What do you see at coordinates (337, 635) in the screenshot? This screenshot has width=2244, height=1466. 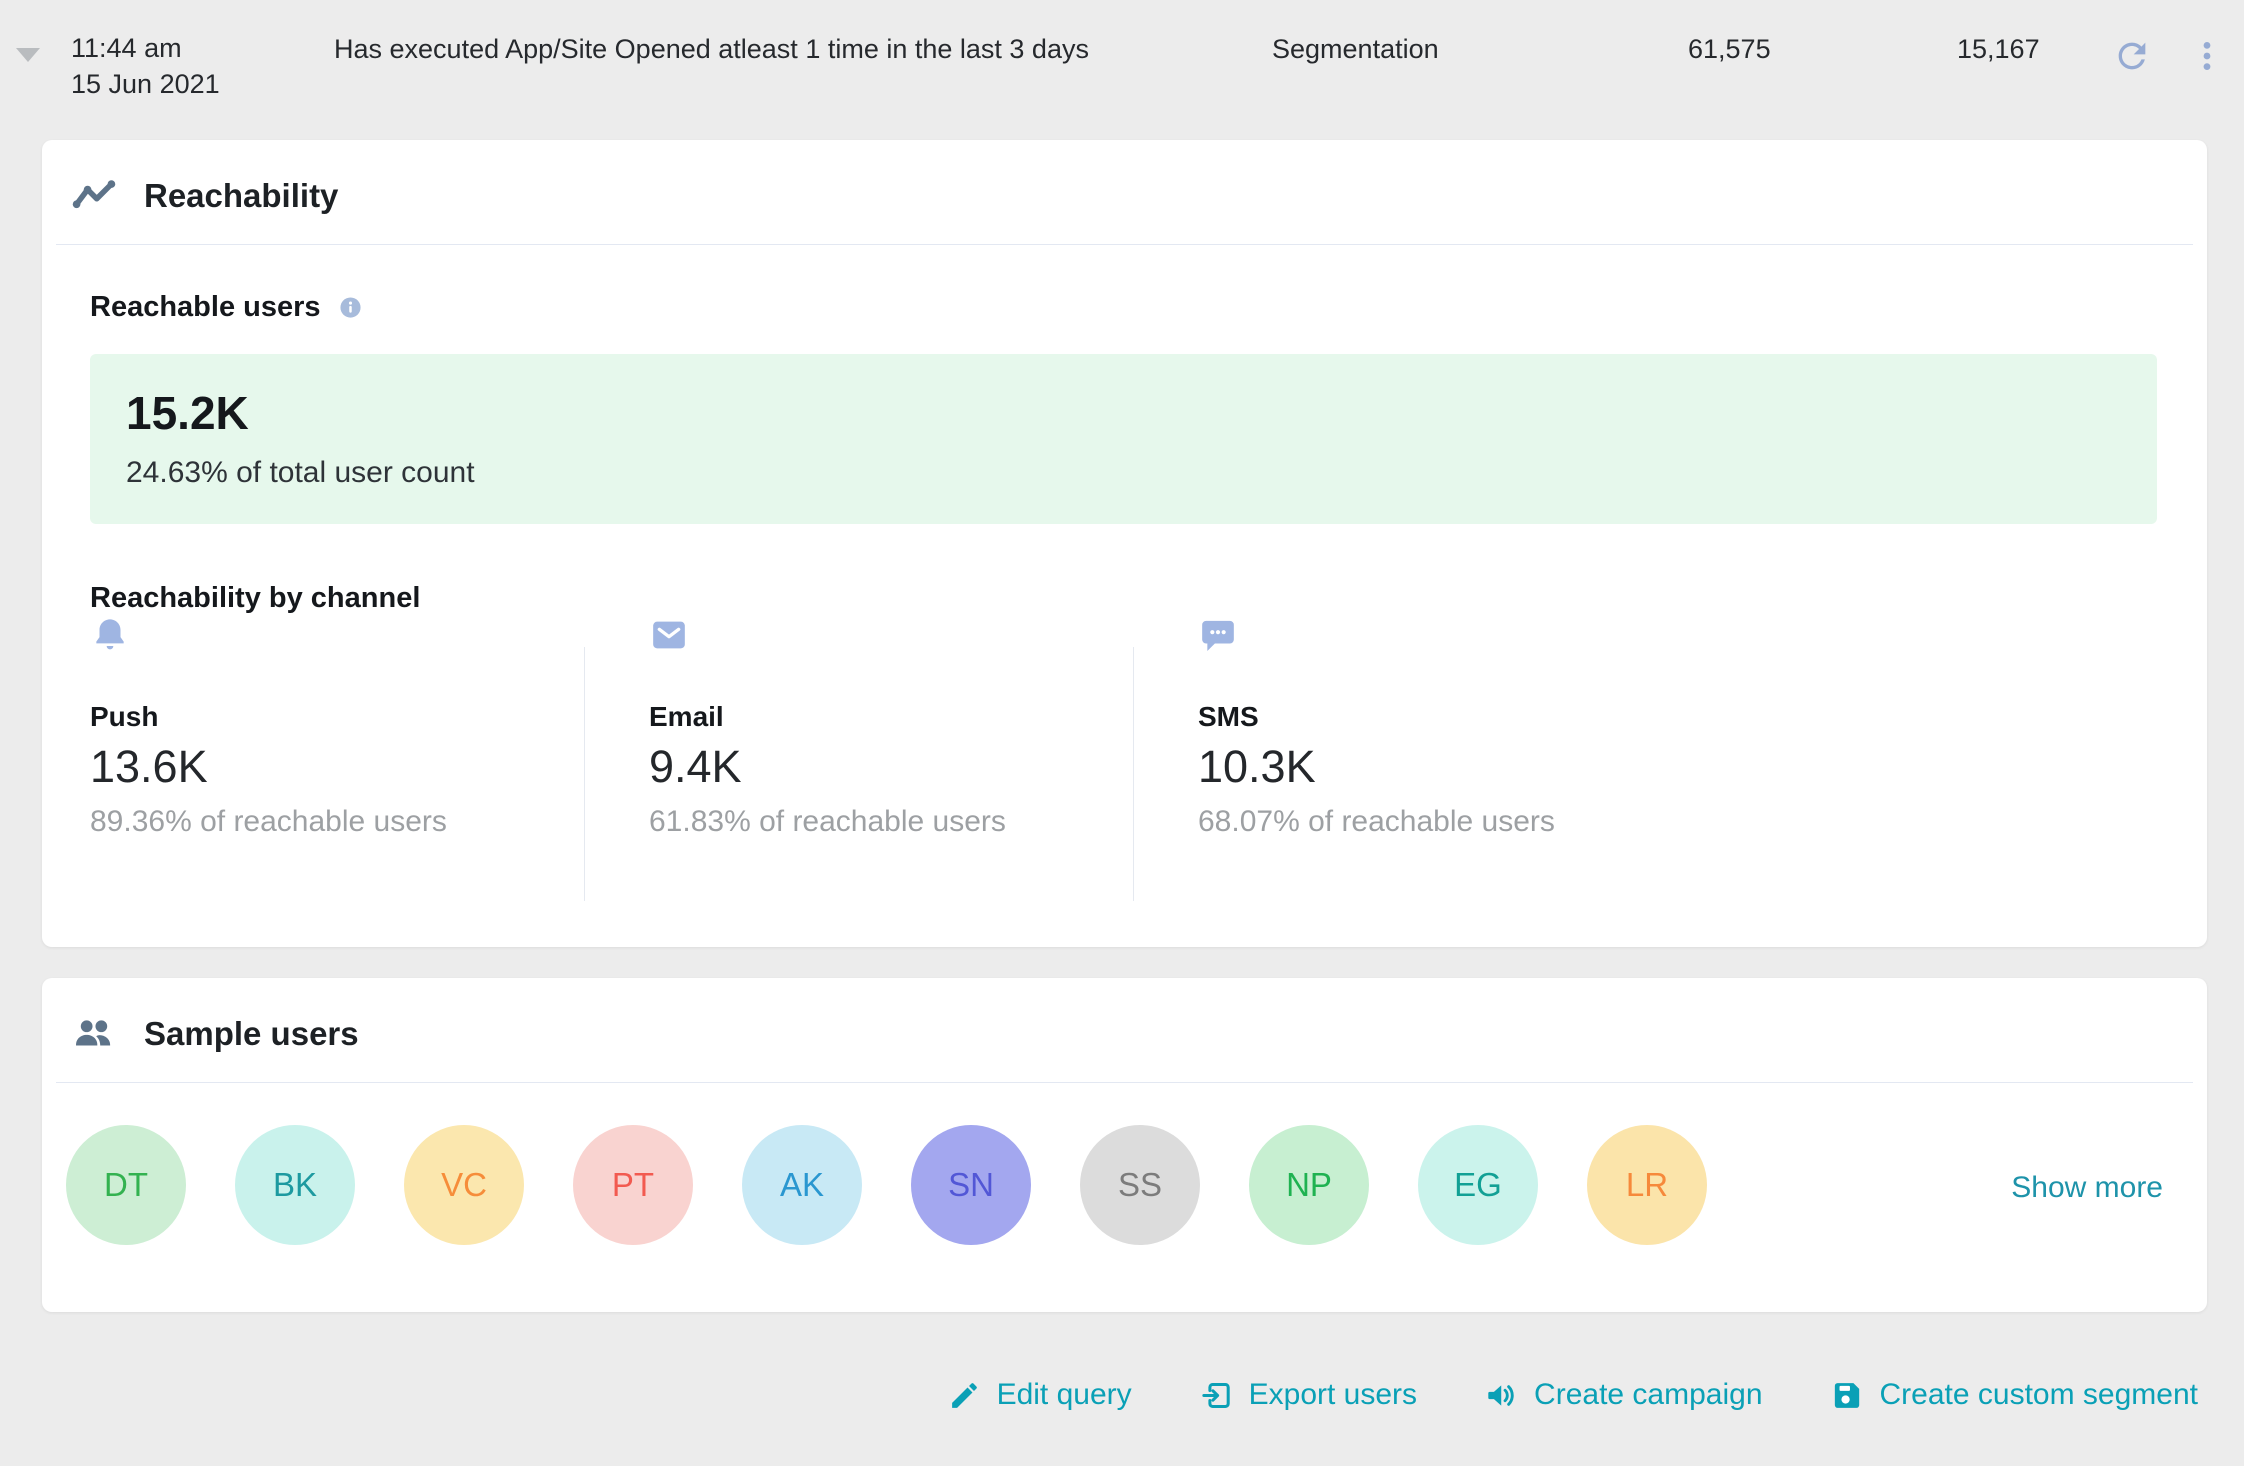 I see `bell-icon` at bounding box center [337, 635].